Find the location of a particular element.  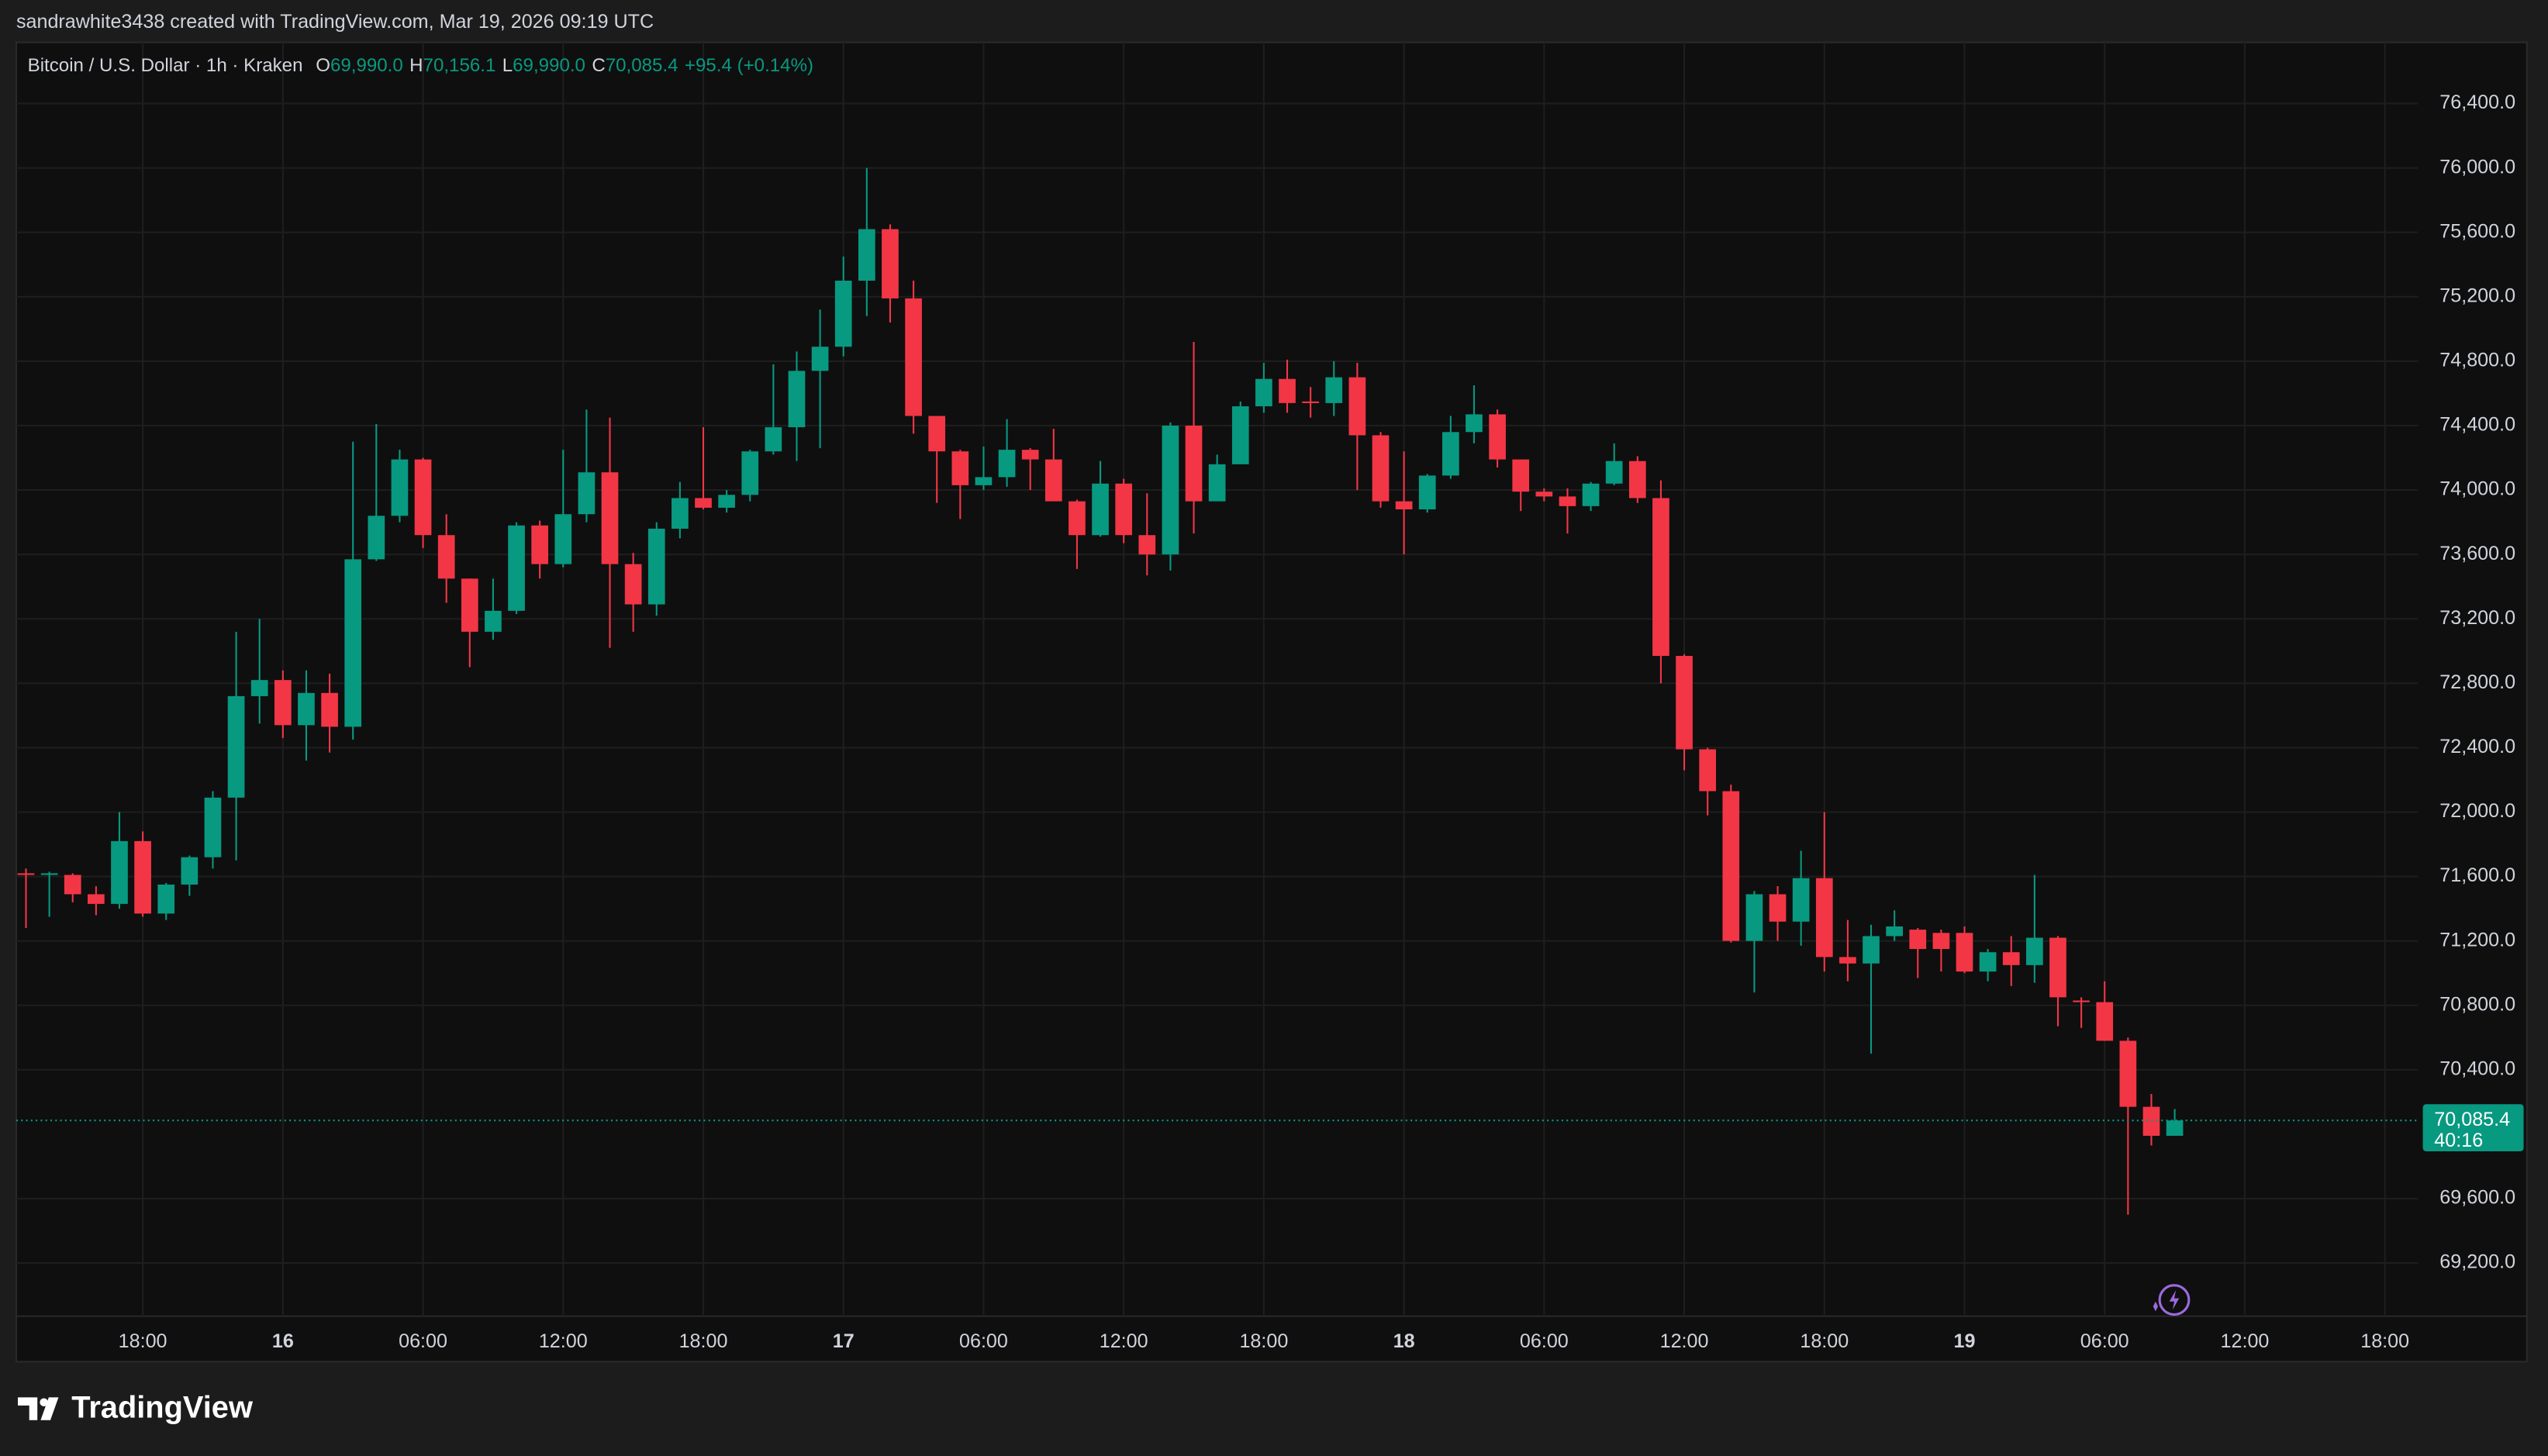

symbol-title: Bitcoin / U.S. Dollar · 1h · Kraken is located at coordinates (165, 65).